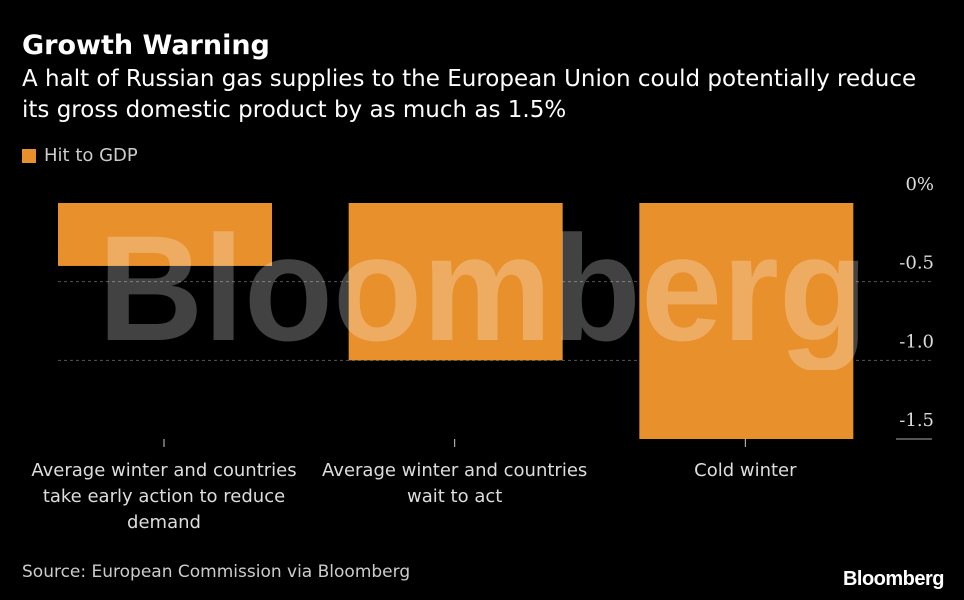  I want to click on legend-label: Hit to GDP, so click(91, 155).